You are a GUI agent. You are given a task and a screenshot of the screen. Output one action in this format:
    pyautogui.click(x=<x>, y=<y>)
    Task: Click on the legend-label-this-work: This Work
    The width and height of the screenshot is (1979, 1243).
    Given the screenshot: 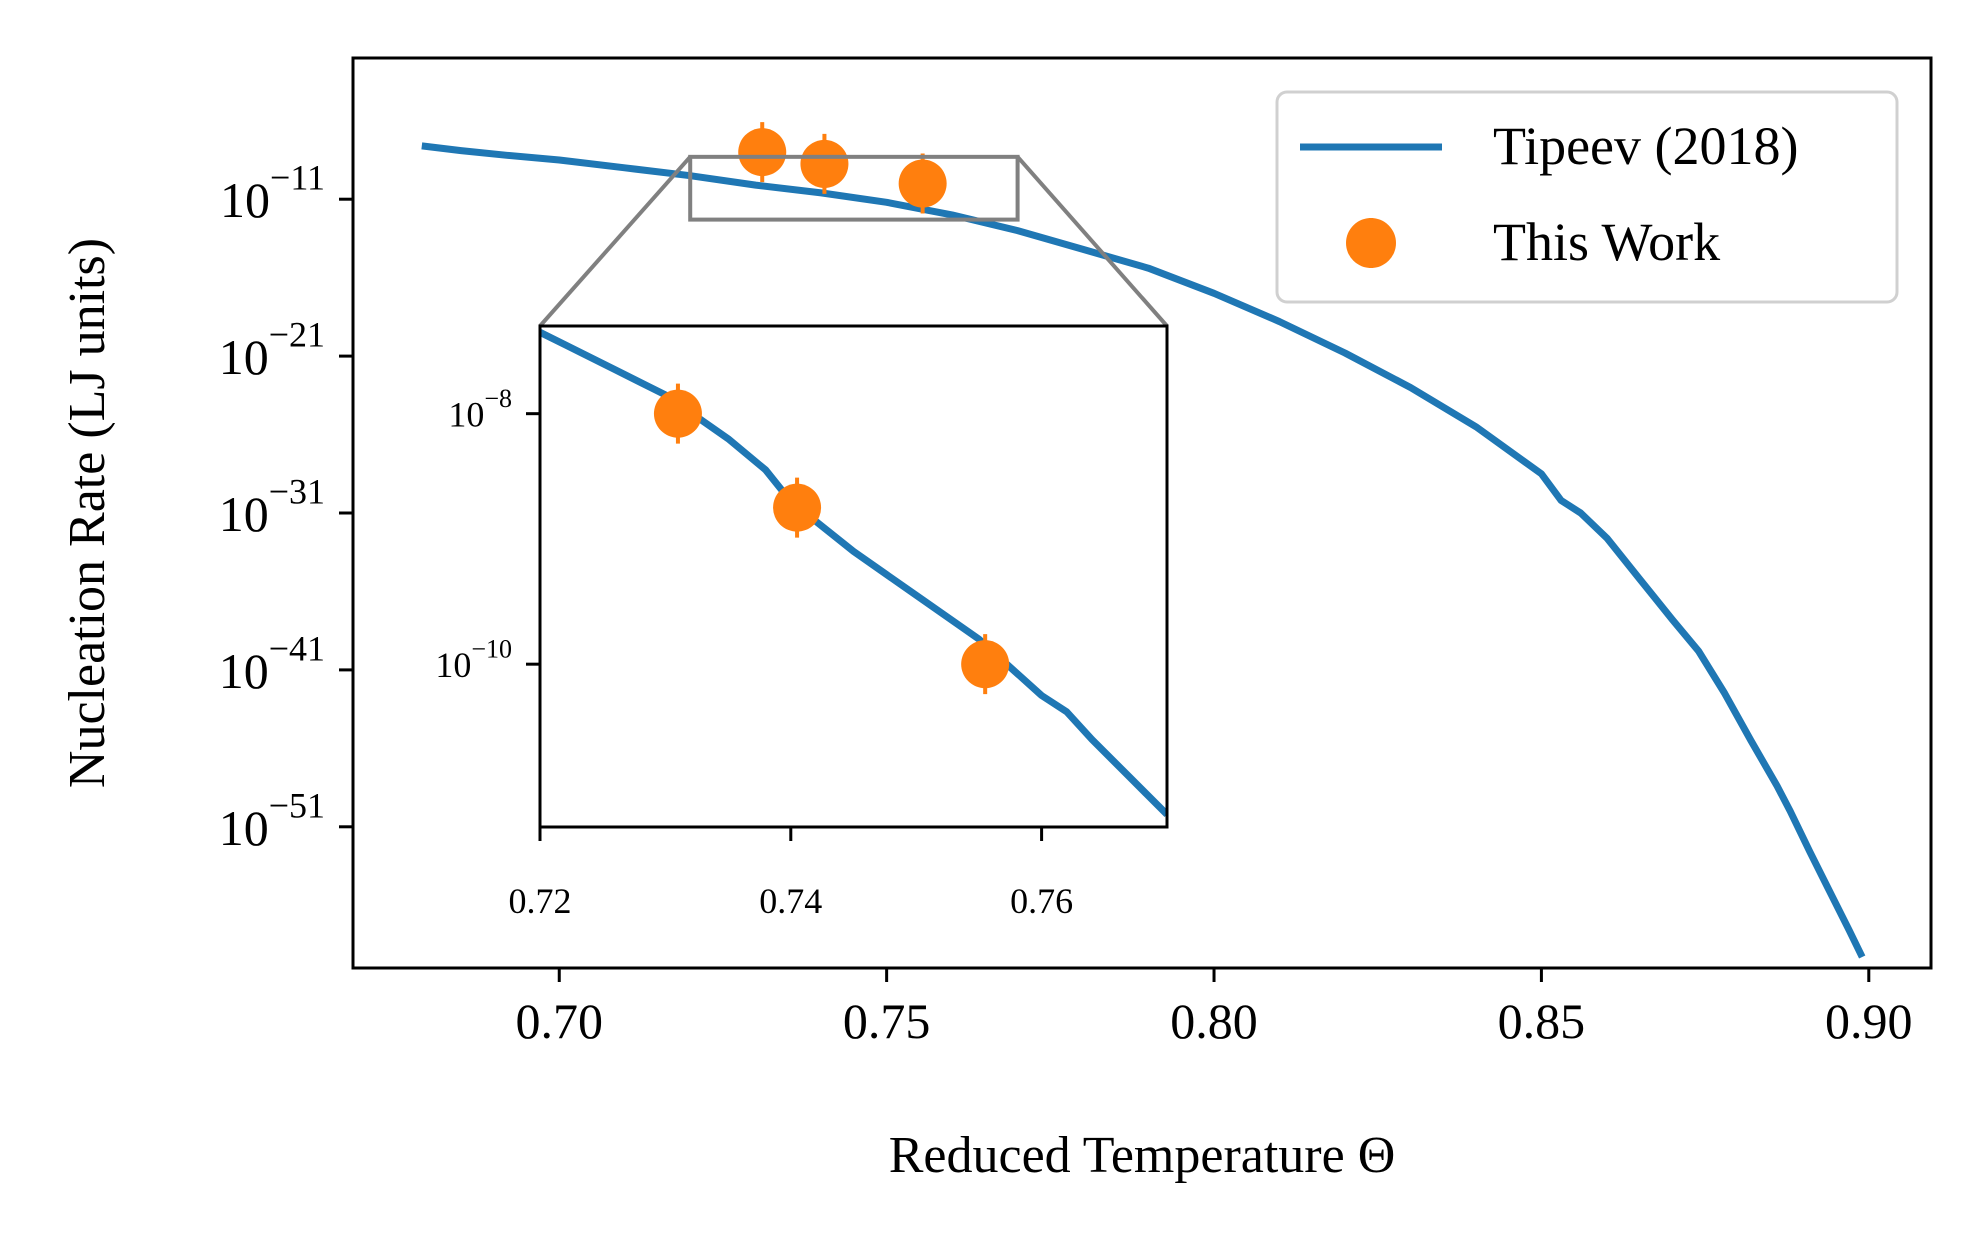 What is the action you would take?
    pyautogui.click(x=1606, y=242)
    